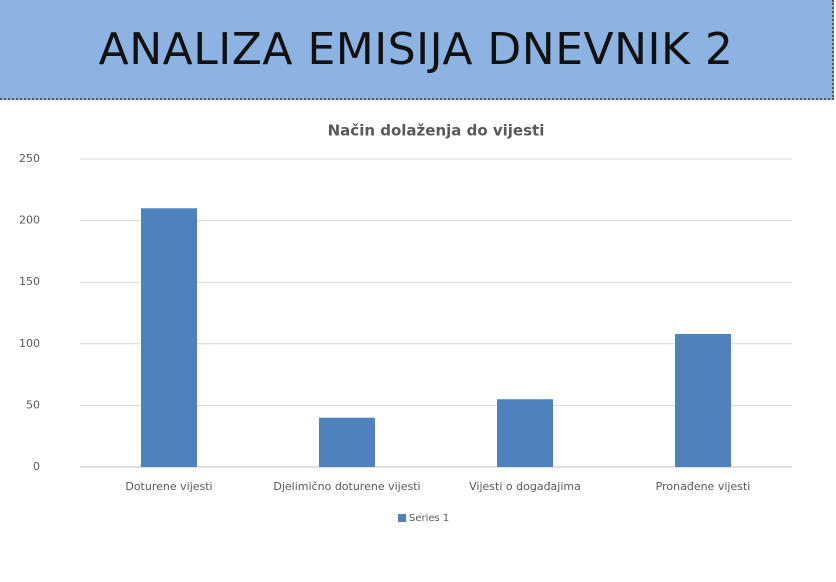  What do you see at coordinates (29, 220) in the screenshot?
I see `y-tick-label: 200` at bounding box center [29, 220].